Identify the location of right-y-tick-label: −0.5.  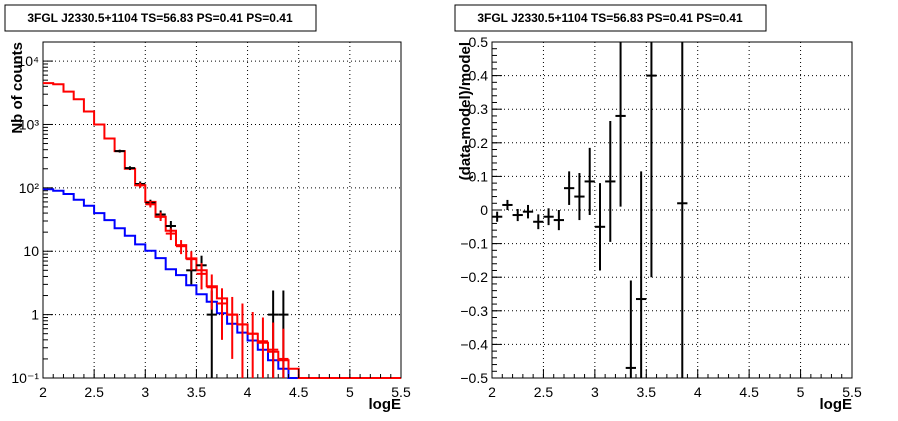
(474, 378).